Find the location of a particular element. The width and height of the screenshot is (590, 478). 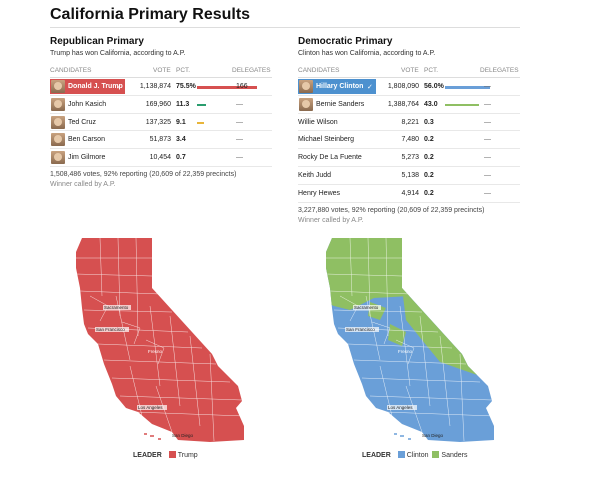

city-san-diego: San Diego is located at coordinates (183, 435).